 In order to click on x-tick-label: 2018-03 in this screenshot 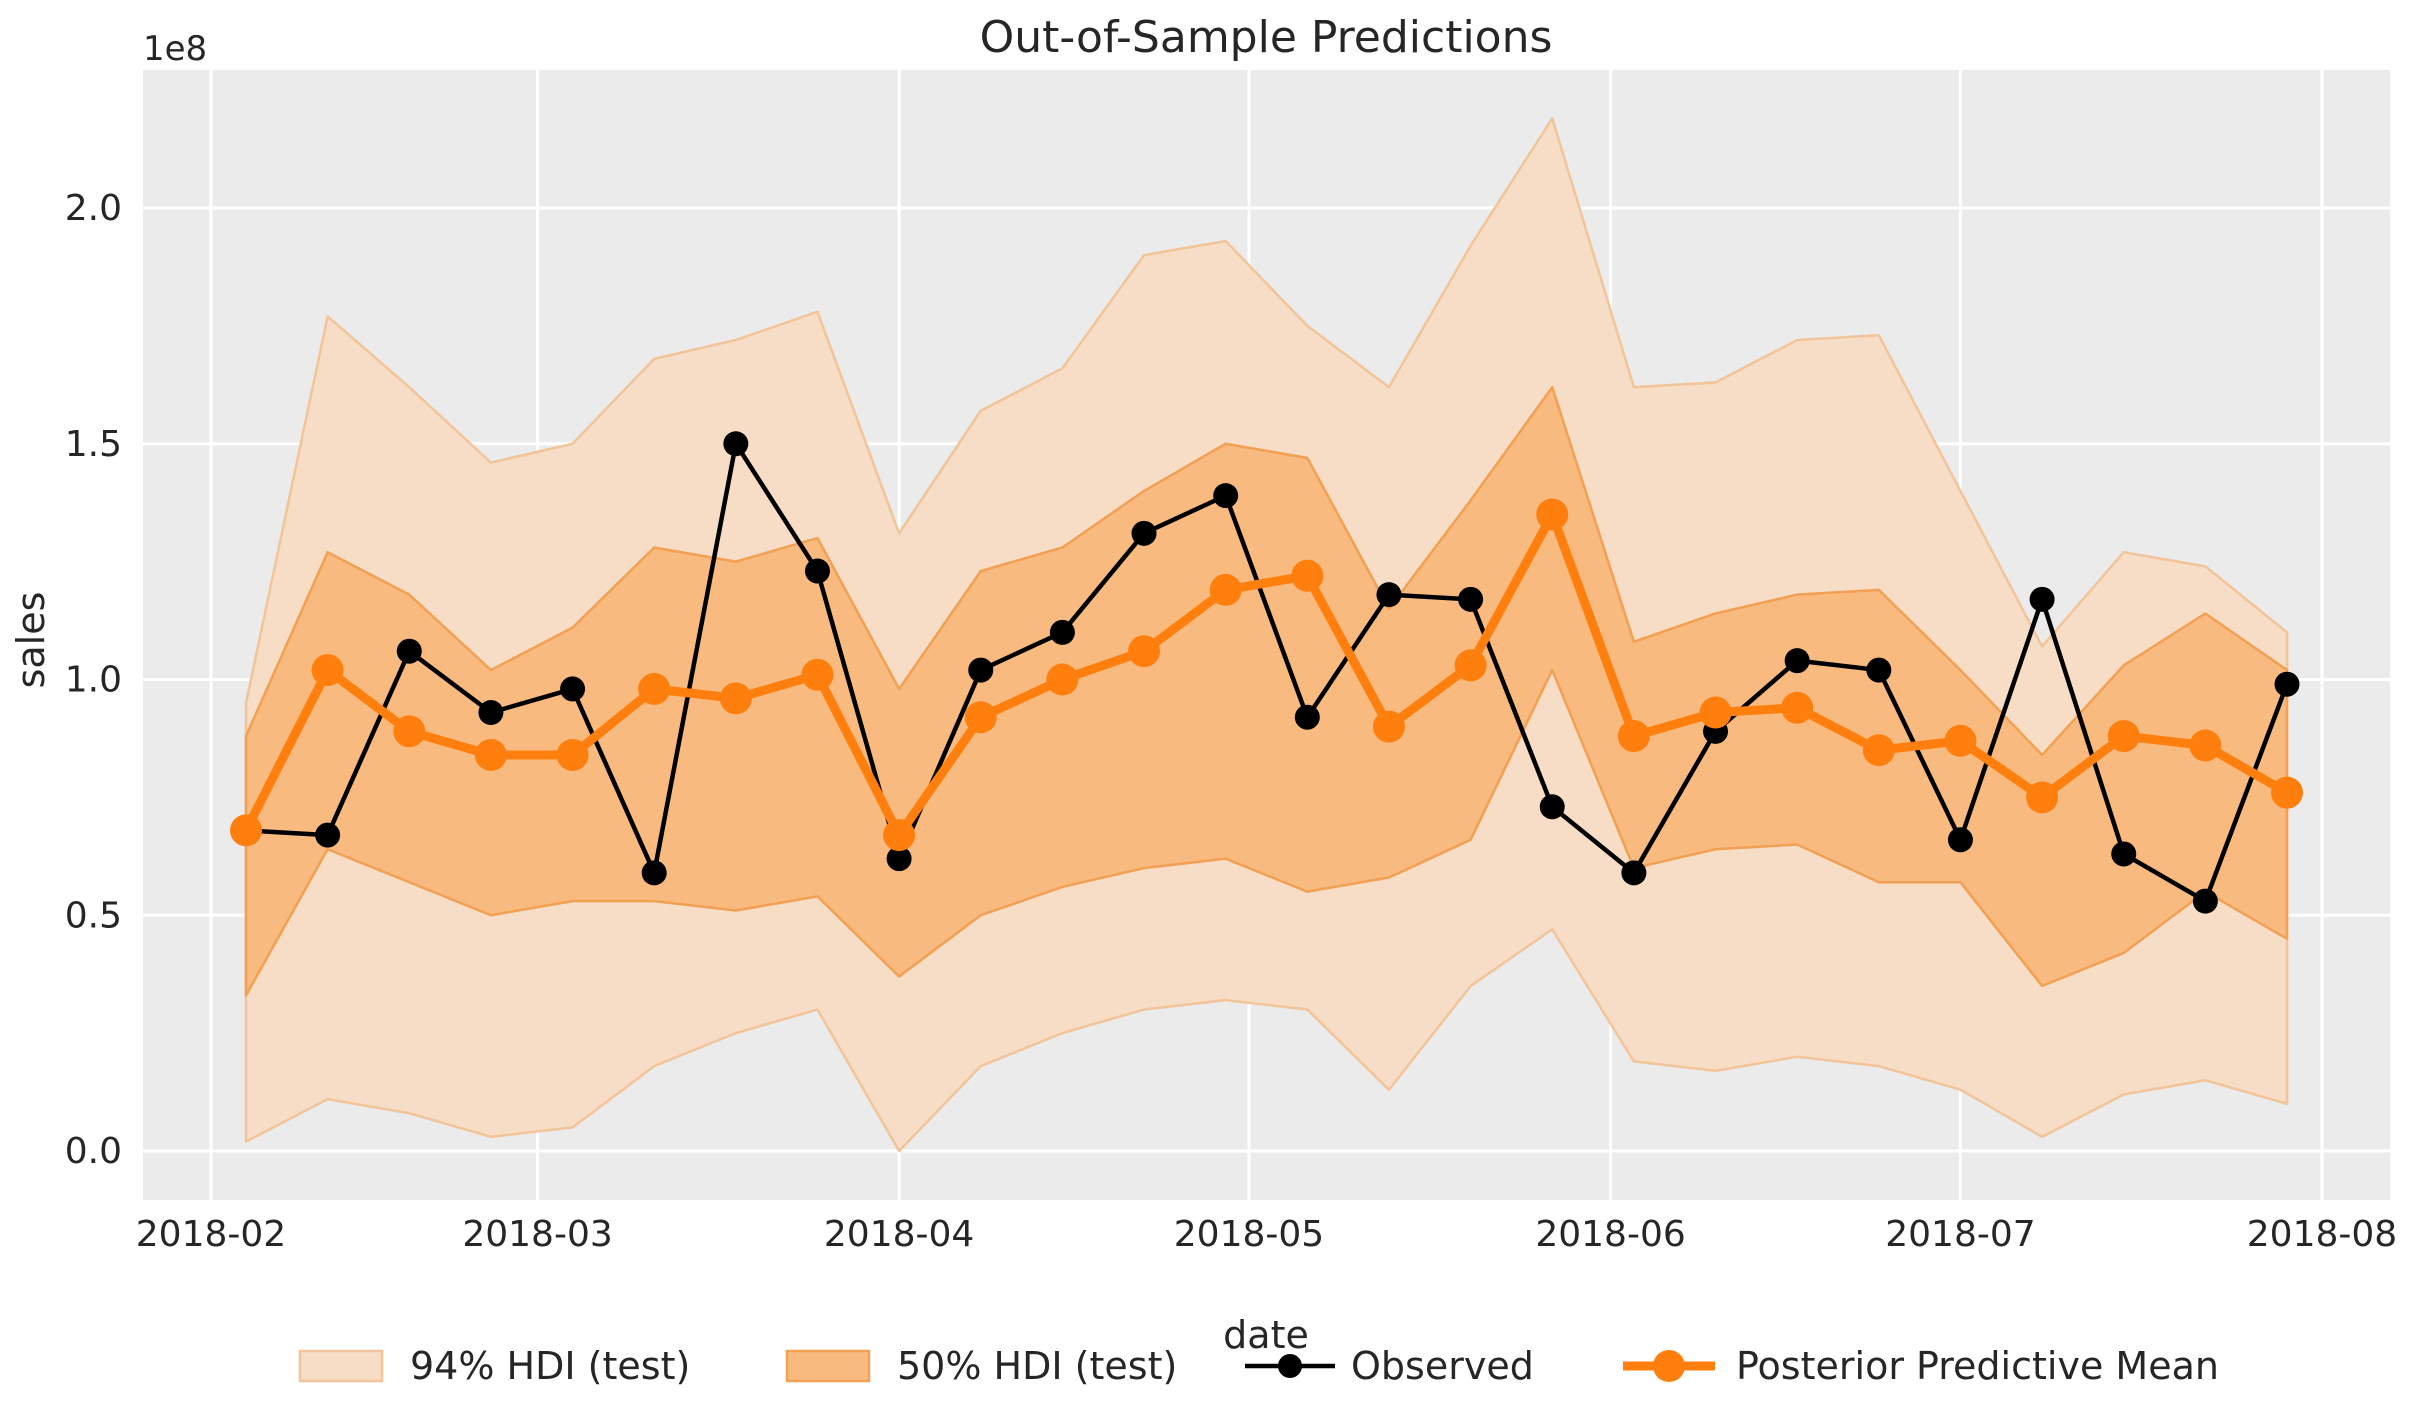, I will do `click(537, 1234)`.